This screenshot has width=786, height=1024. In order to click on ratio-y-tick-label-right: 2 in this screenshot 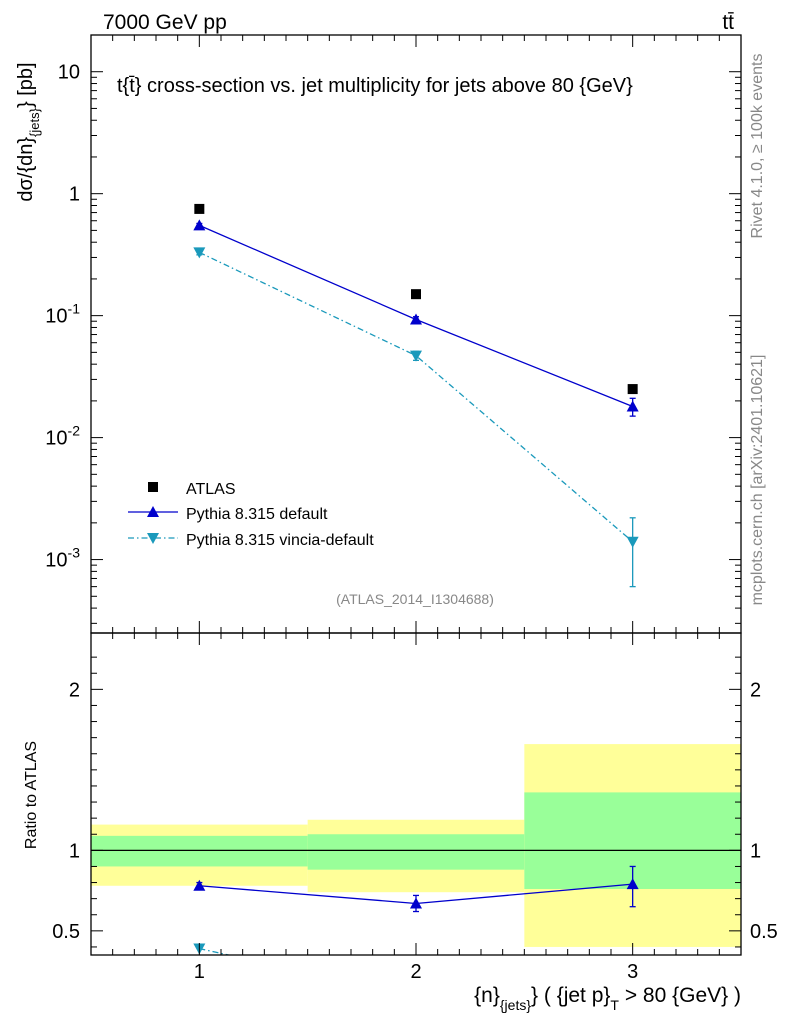, I will do `click(755, 690)`.